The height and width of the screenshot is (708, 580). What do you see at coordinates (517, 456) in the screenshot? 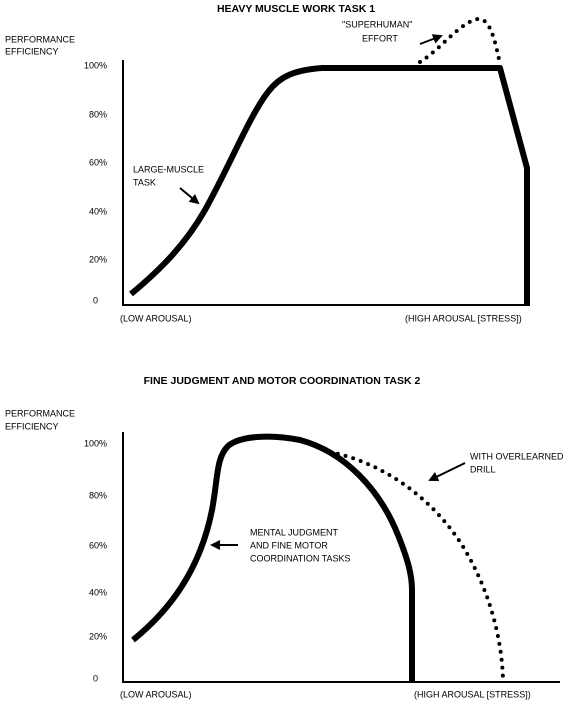
I see `annotation: WITH OVERLEARNED` at bounding box center [517, 456].